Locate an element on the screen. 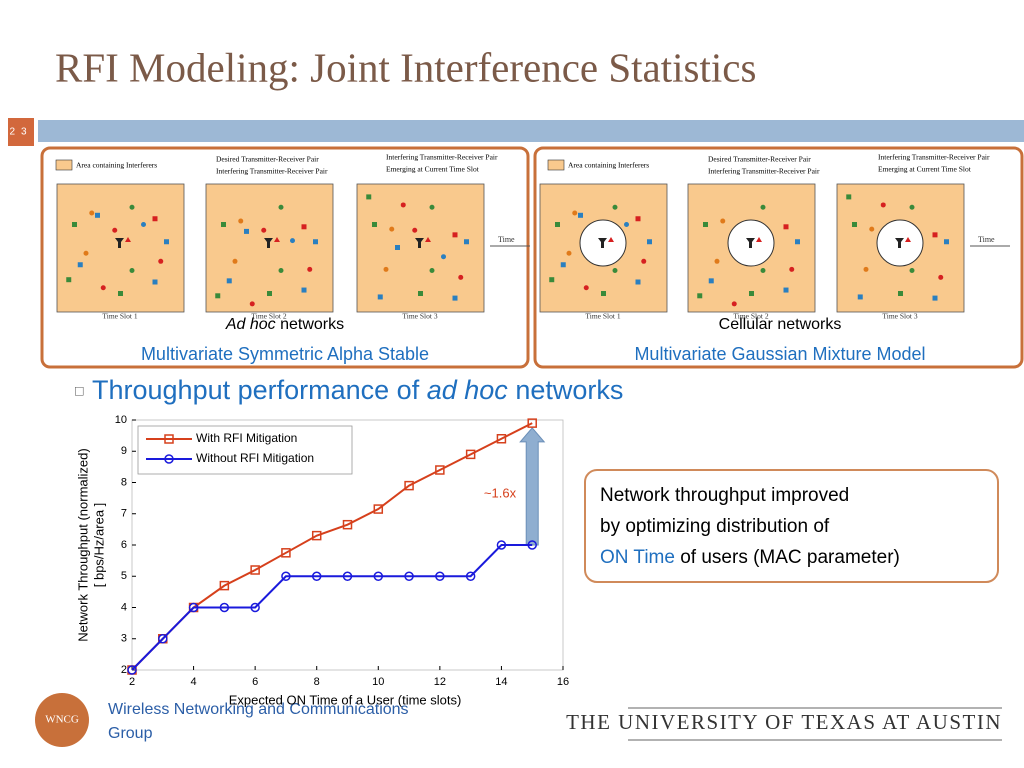  legend-box is located at coordinates (245, 450).